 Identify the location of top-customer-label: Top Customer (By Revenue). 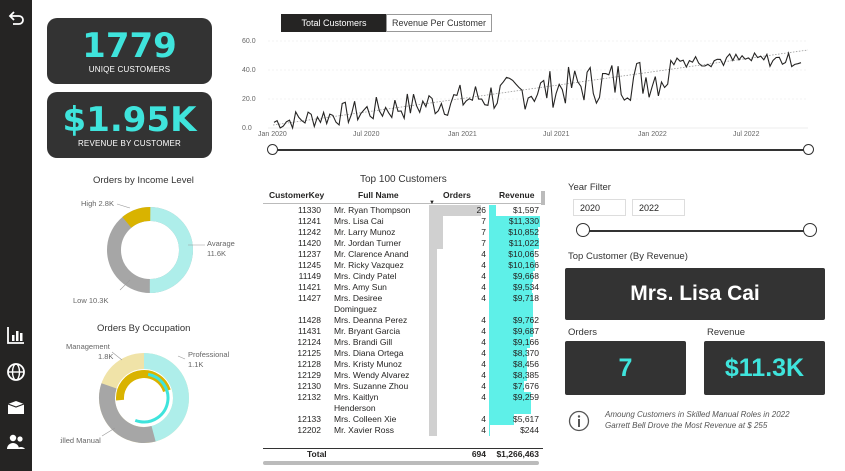
(628, 256).